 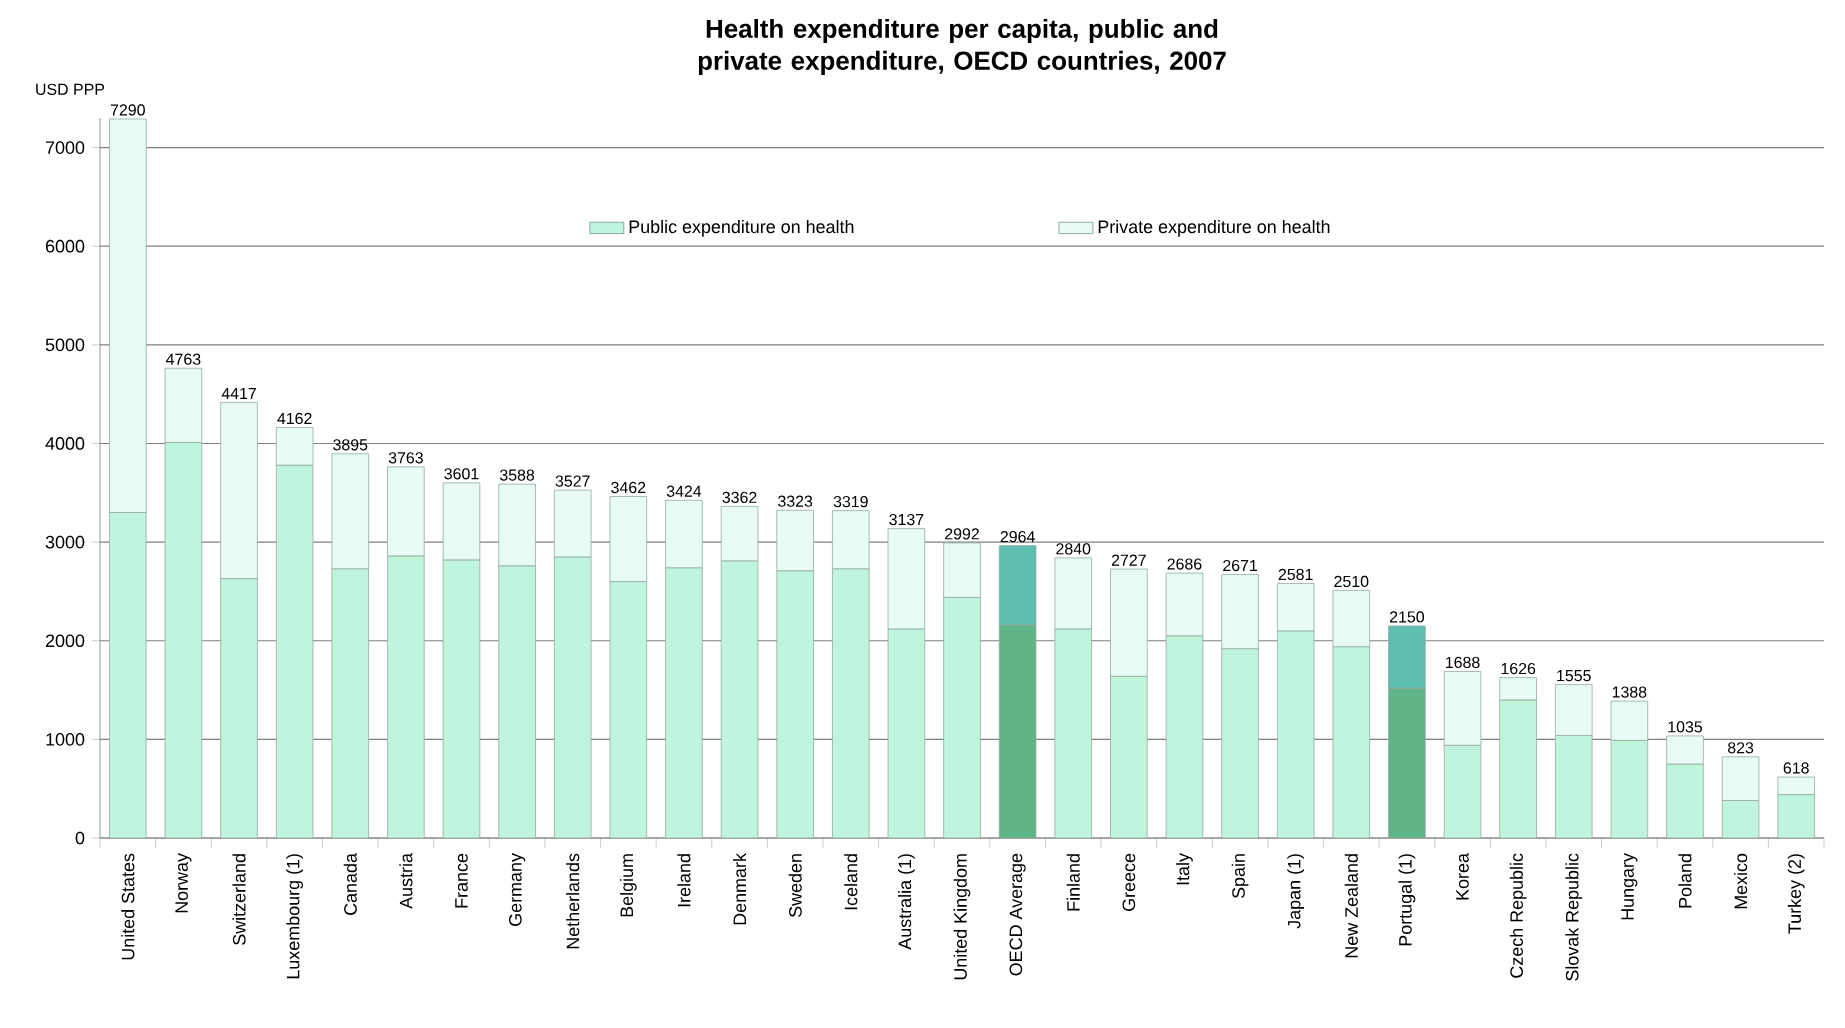 I want to click on x-tick-label: Sweden, so click(x=795, y=886).